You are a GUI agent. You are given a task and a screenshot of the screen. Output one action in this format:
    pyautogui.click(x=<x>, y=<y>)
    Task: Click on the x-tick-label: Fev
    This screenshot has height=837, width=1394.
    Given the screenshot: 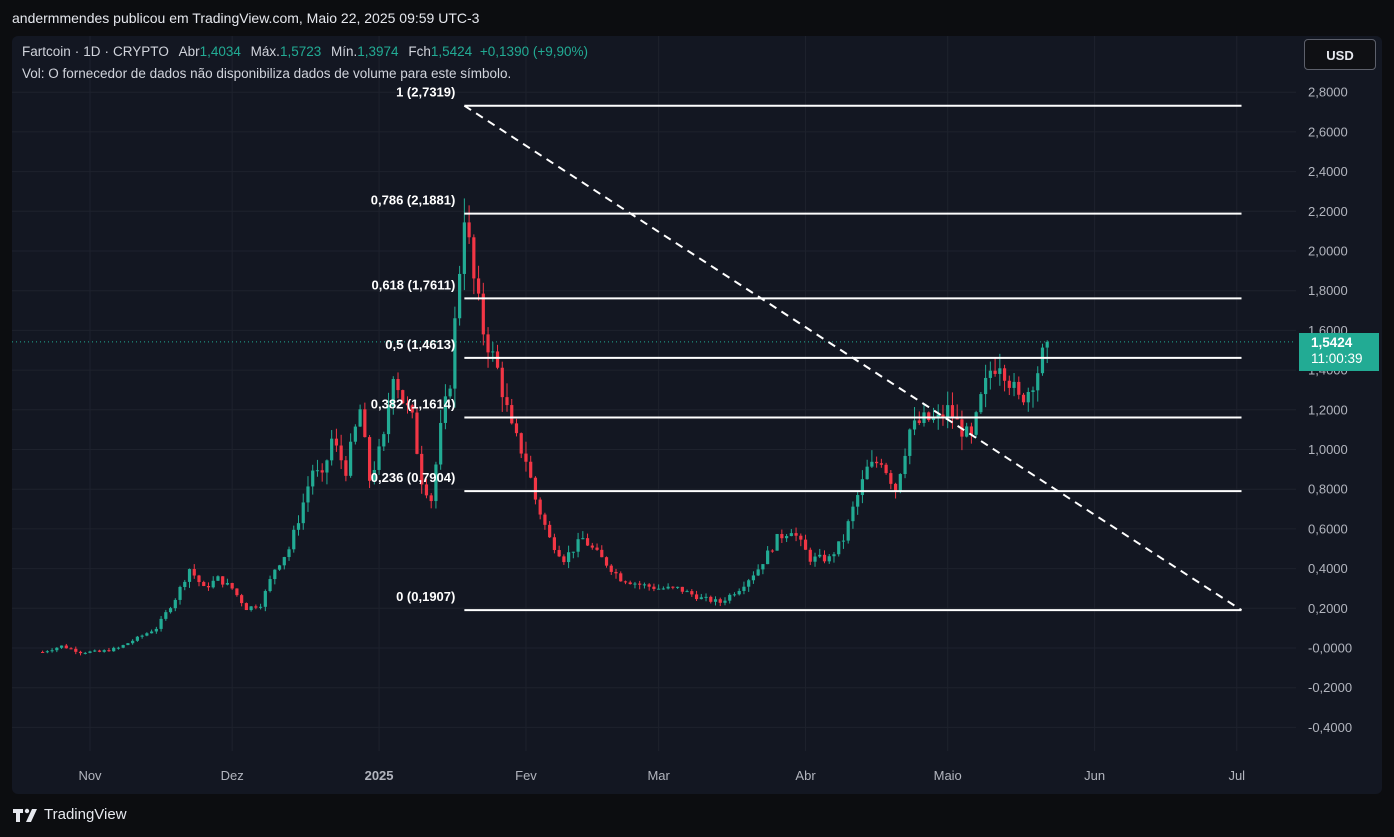 What is the action you would take?
    pyautogui.click(x=526, y=775)
    